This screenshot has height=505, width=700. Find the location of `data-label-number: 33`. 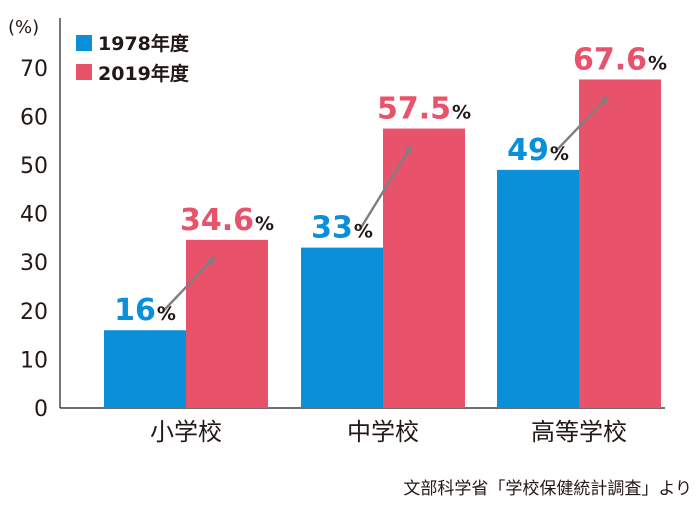

data-label-number: 33 is located at coordinates (332, 228).